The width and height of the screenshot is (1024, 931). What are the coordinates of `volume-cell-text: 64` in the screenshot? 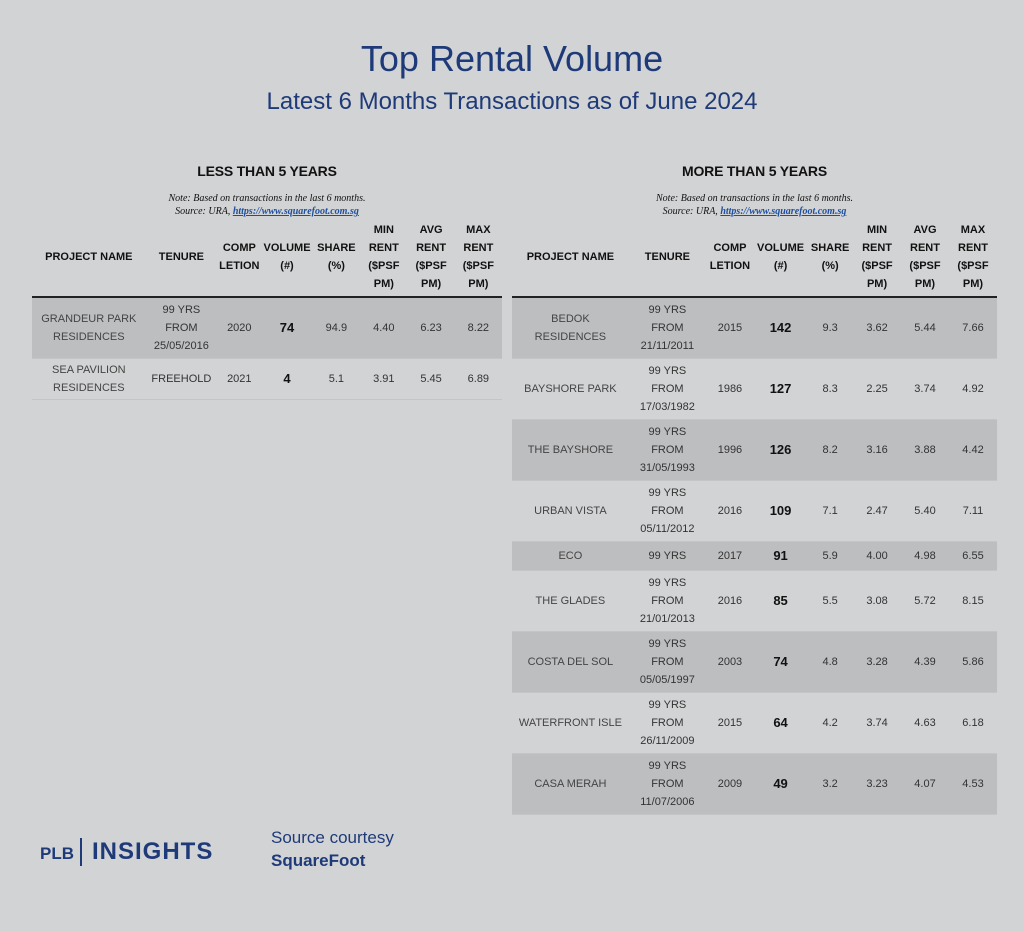 It's located at (780, 722).